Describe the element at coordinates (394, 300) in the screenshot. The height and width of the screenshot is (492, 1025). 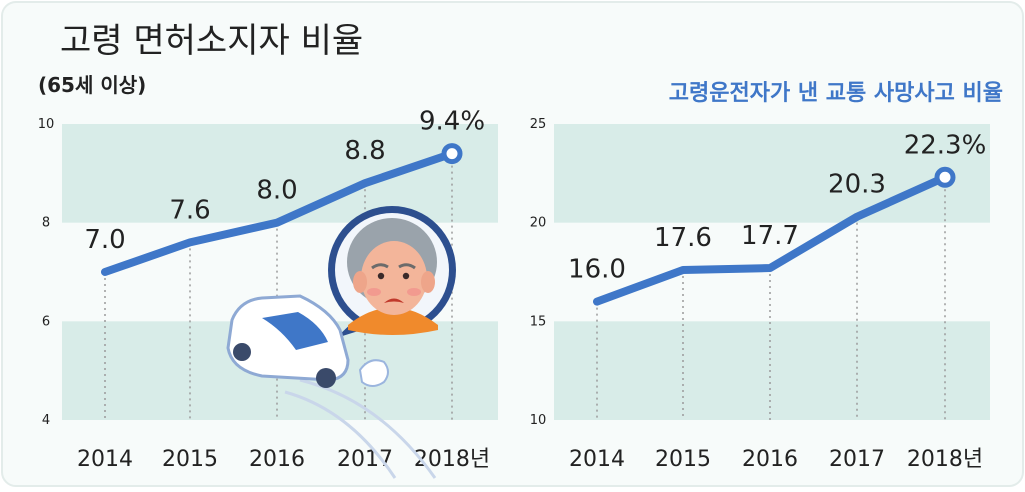
I see `person-mouth` at that location.